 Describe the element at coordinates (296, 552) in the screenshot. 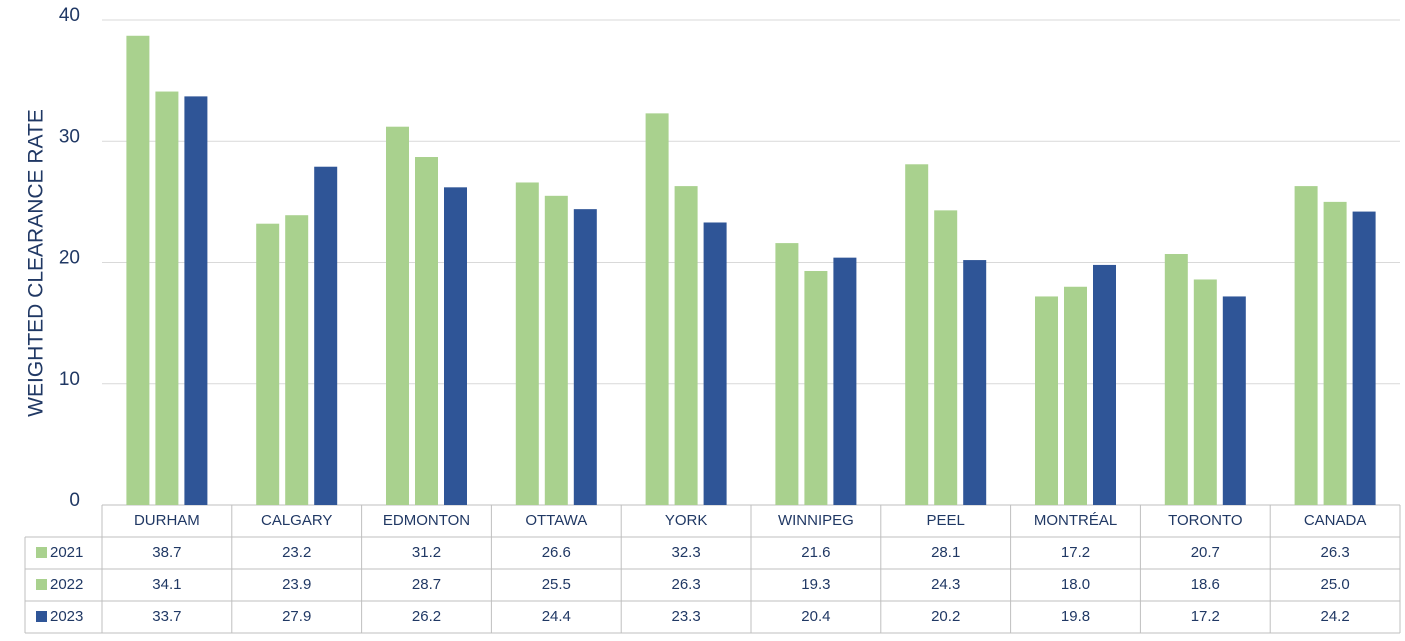

I see `data-label: 23.2` at that location.